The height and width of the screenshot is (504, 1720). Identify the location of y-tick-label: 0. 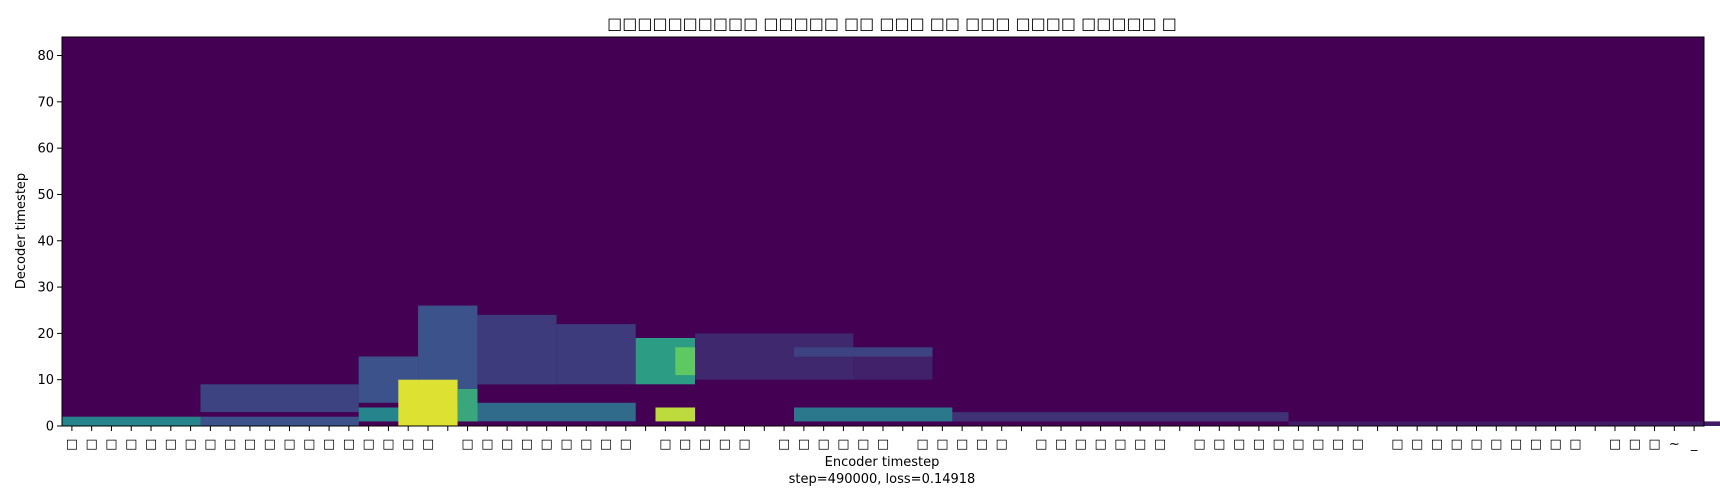
(50, 427).